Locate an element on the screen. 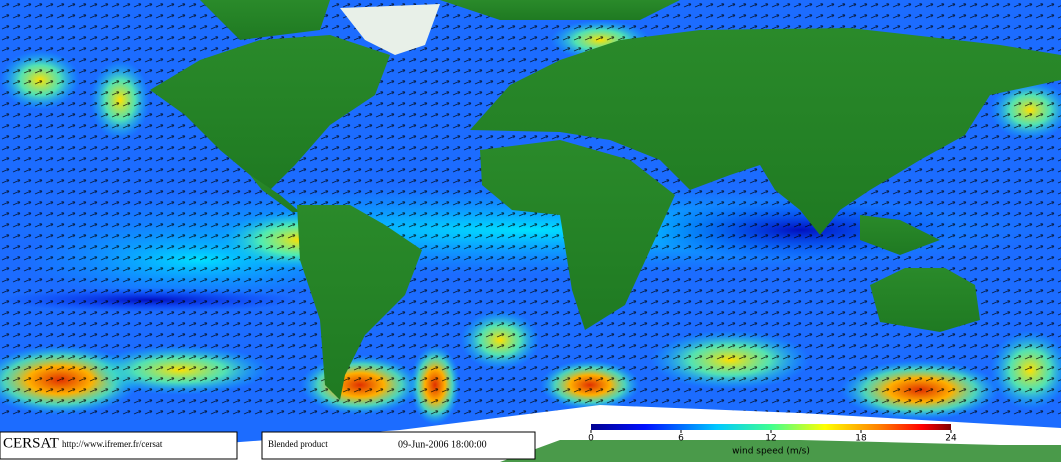 The height and width of the screenshot is (467, 1061). info-box is located at coordinates (398, 445).